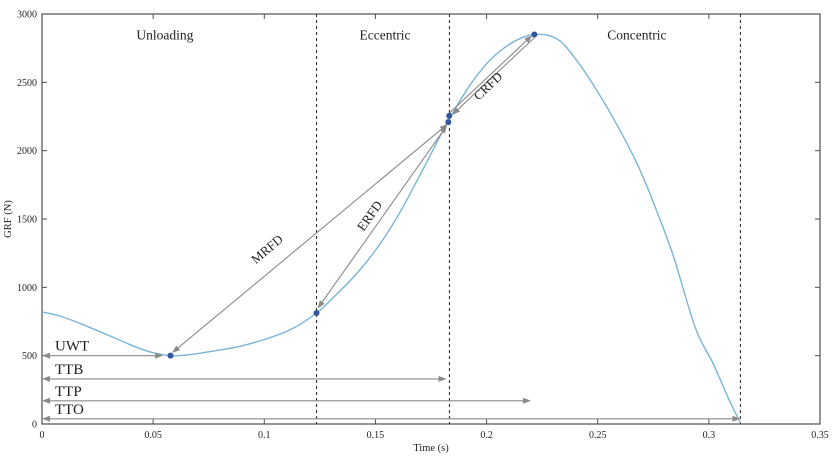 The image size is (840, 461). I want to click on erfd-arrow-line, so click(382, 216).